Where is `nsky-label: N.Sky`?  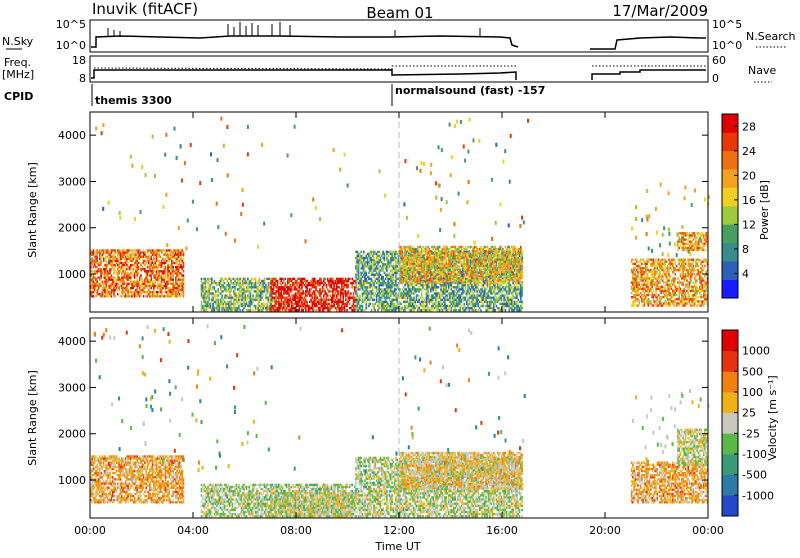 nsky-label: N.Sky is located at coordinates (18, 41).